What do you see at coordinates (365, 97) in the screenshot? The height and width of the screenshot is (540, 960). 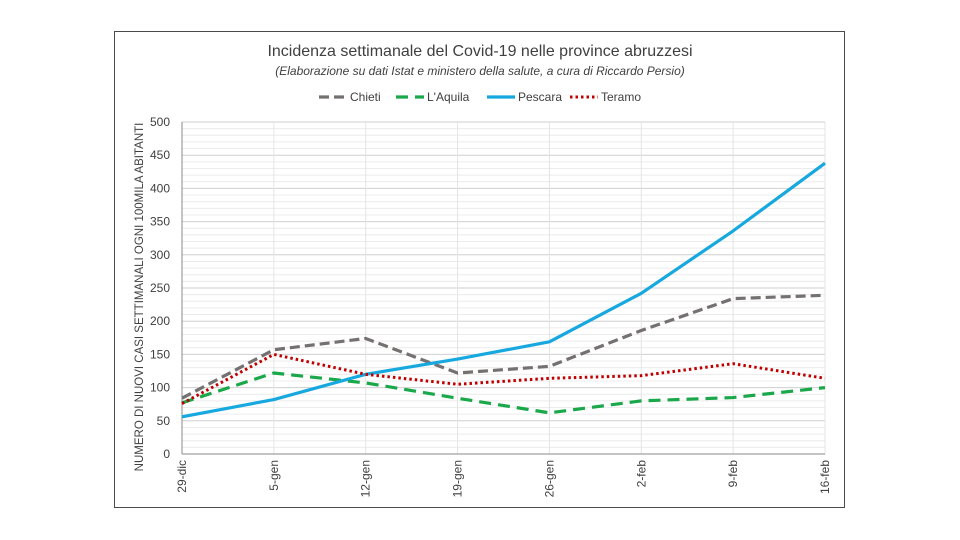 I see `legend-label: Chieti` at bounding box center [365, 97].